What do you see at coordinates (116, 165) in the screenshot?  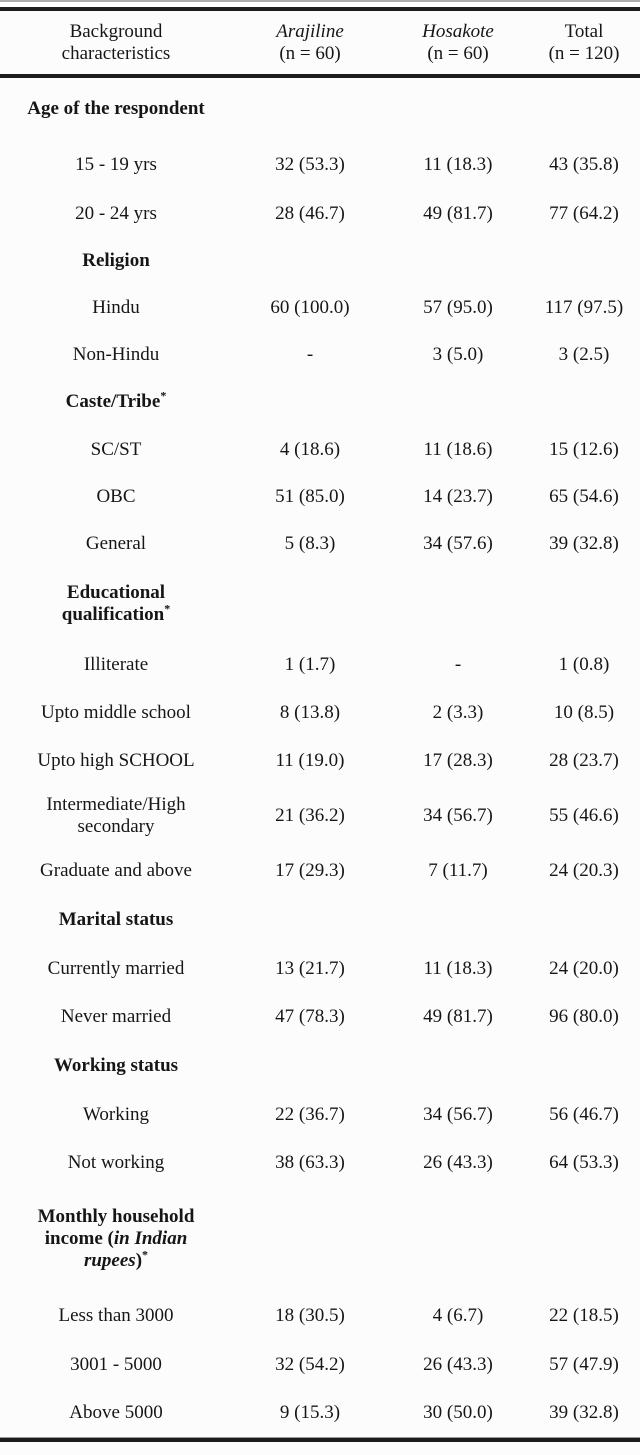 I see `row-label-cell: 15 - 19 yrs` at bounding box center [116, 165].